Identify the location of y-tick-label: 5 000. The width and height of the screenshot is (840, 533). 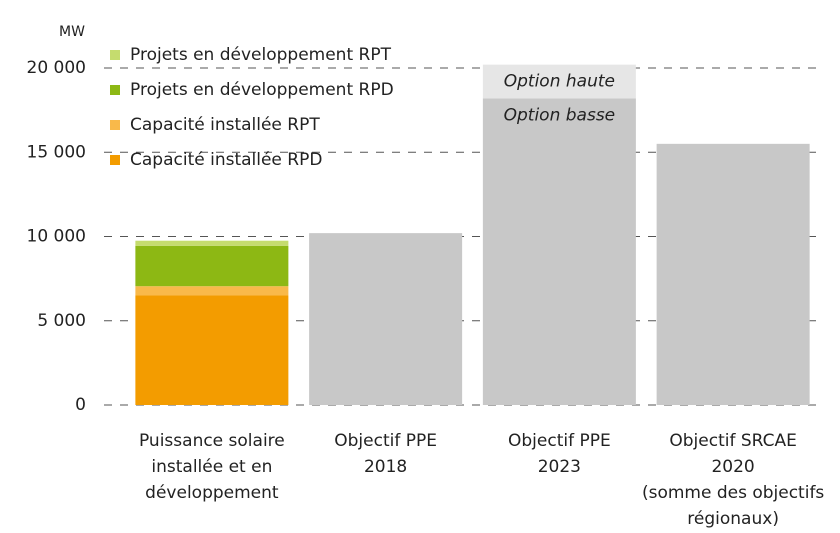
(61, 321).